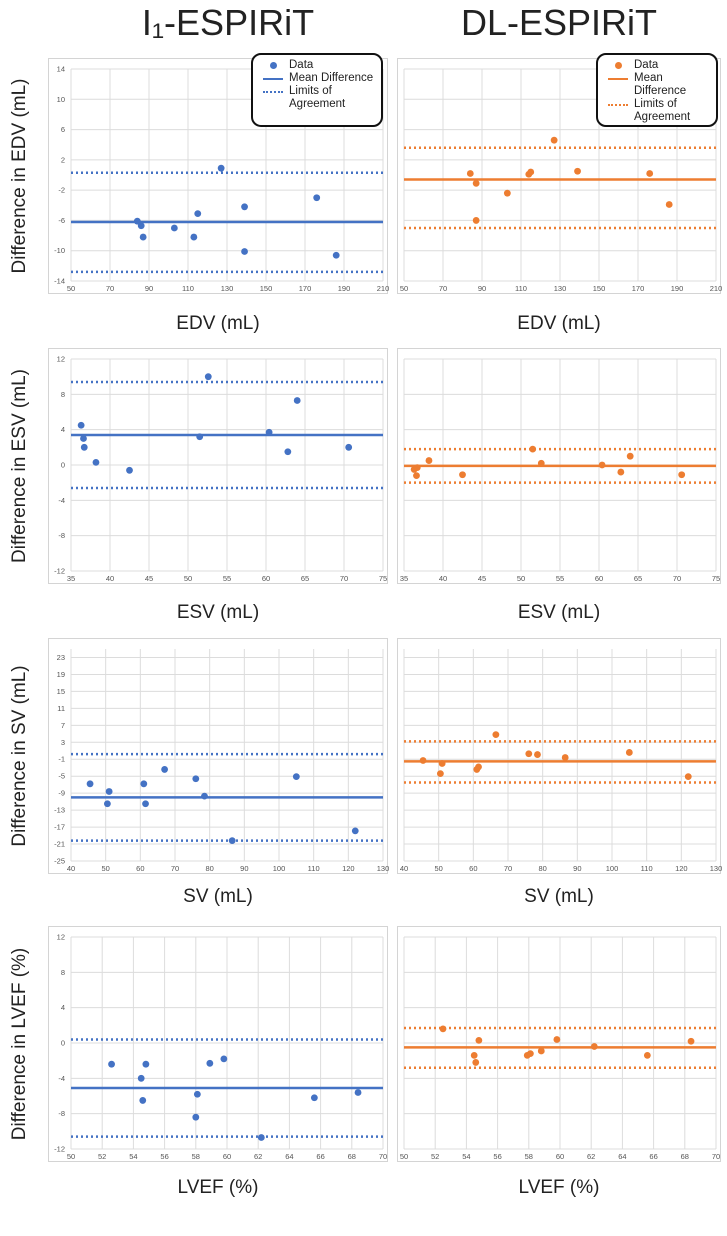 The image size is (727, 1236). What do you see at coordinates (59, 861) in the screenshot?
I see `y-tick-label: -25` at bounding box center [59, 861].